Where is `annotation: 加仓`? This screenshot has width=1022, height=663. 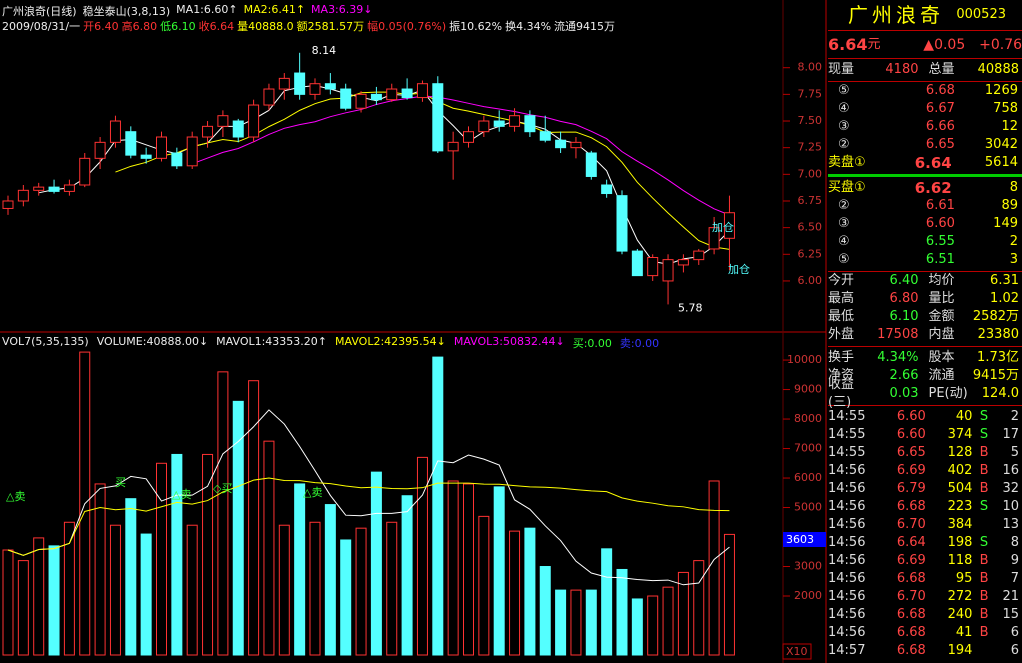 annotation: 加仓 is located at coordinates (739, 269).